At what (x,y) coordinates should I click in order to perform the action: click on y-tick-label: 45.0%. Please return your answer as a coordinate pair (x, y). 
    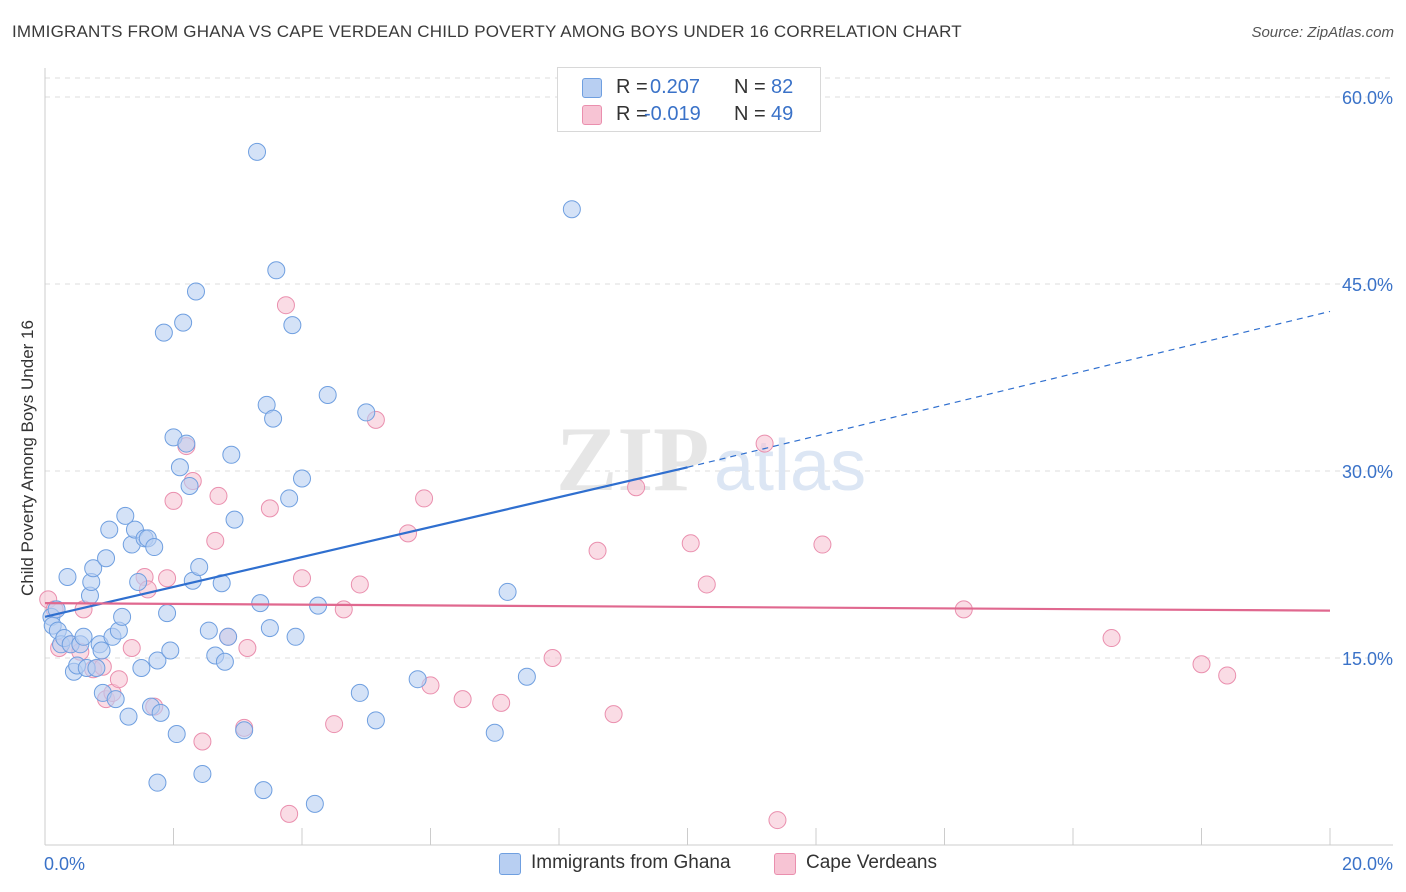
    Looking at the image, I should click on (1367, 285).